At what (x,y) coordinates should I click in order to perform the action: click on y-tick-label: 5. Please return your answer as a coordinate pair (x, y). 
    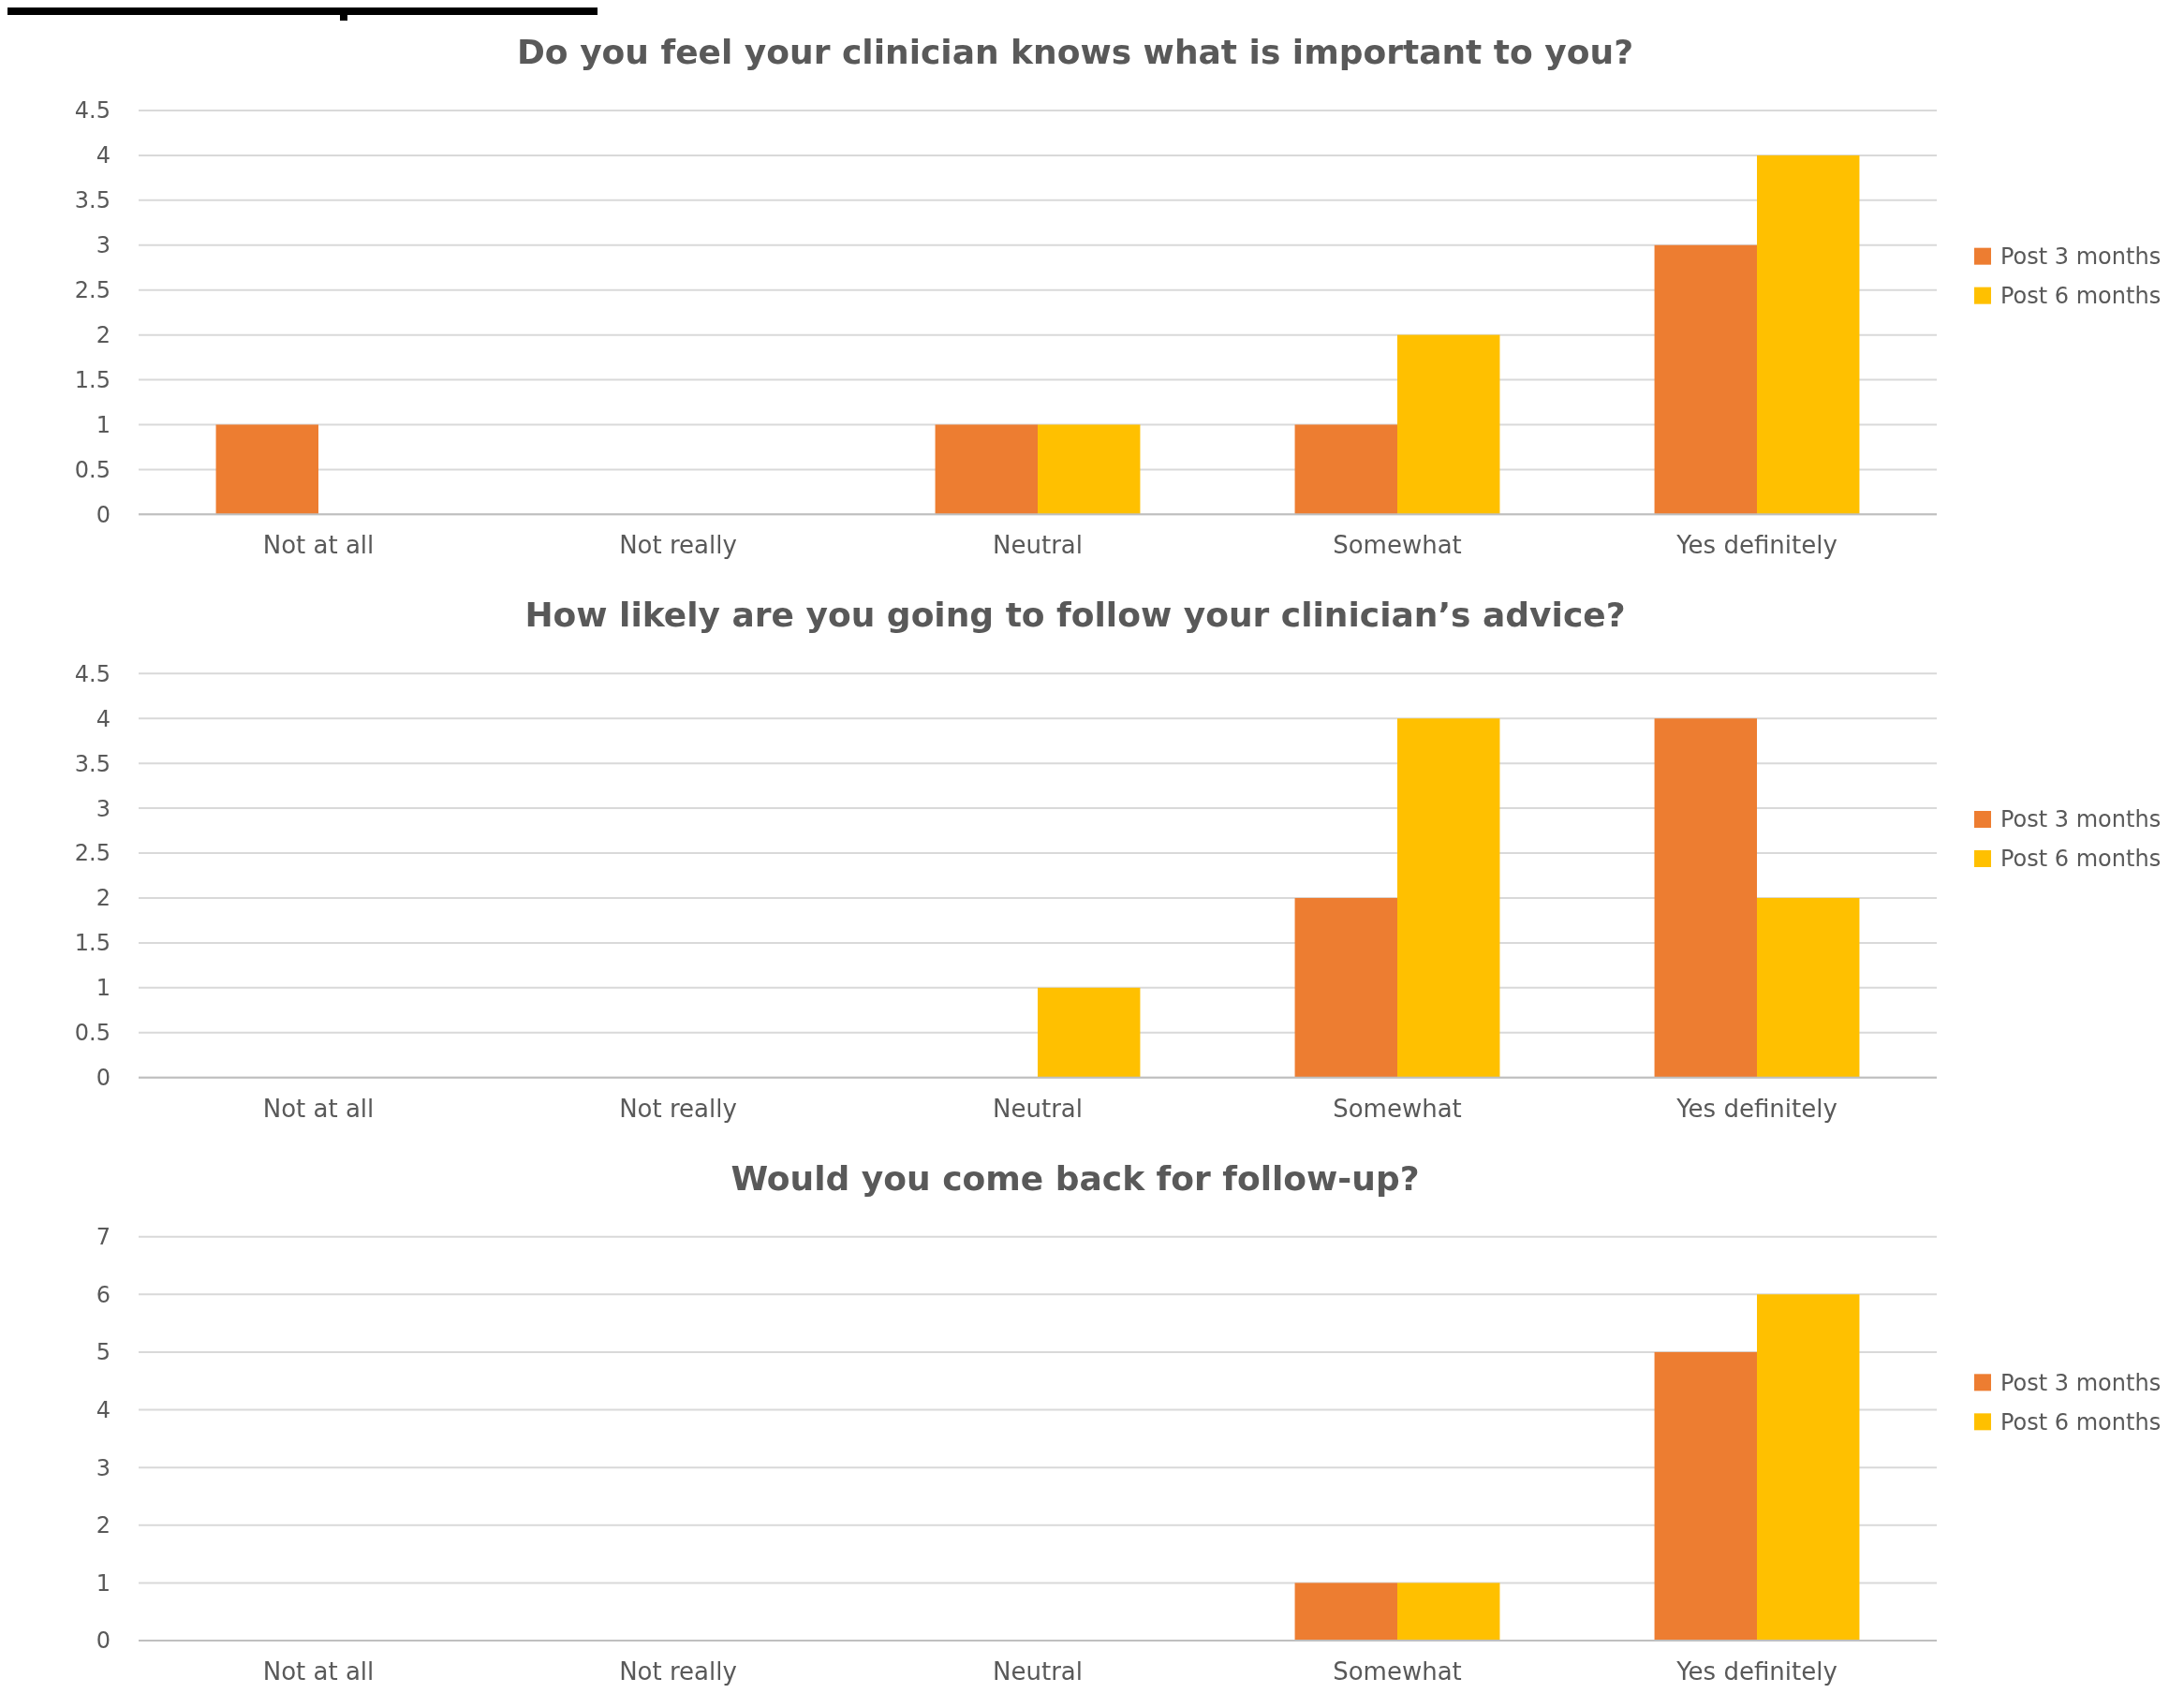
    Looking at the image, I should click on (103, 1353).